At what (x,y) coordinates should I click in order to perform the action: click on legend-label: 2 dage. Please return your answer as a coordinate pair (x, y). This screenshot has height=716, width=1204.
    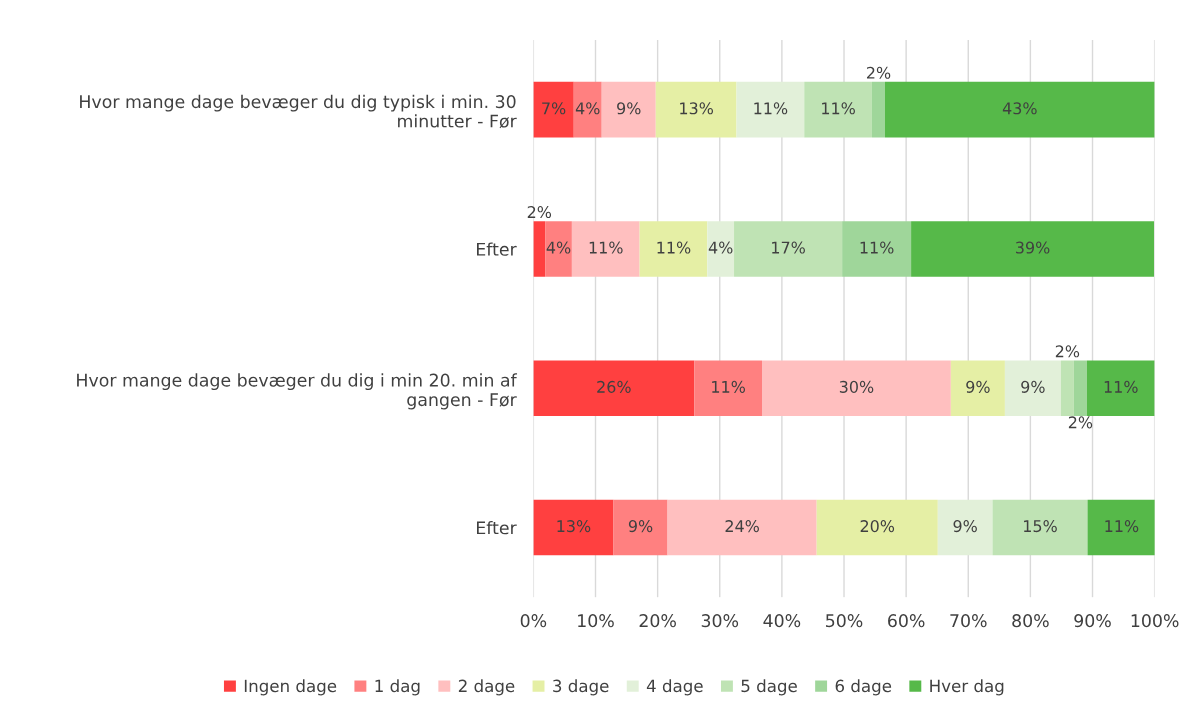
    Looking at the image, I should click on (486, 687).